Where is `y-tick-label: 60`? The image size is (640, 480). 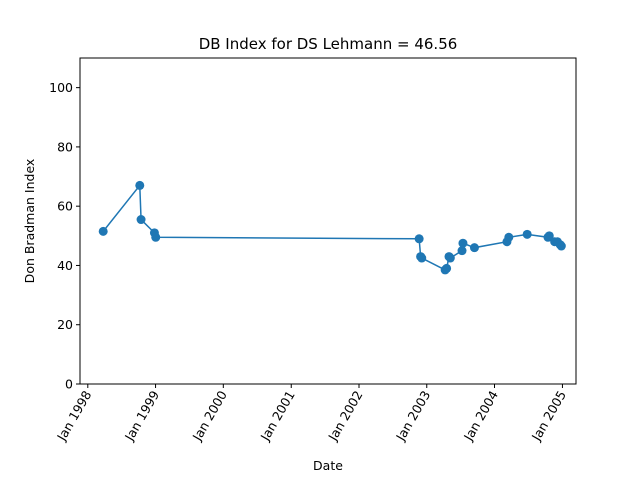
y-tick-label: 60 is located at coordinates (65, 206).